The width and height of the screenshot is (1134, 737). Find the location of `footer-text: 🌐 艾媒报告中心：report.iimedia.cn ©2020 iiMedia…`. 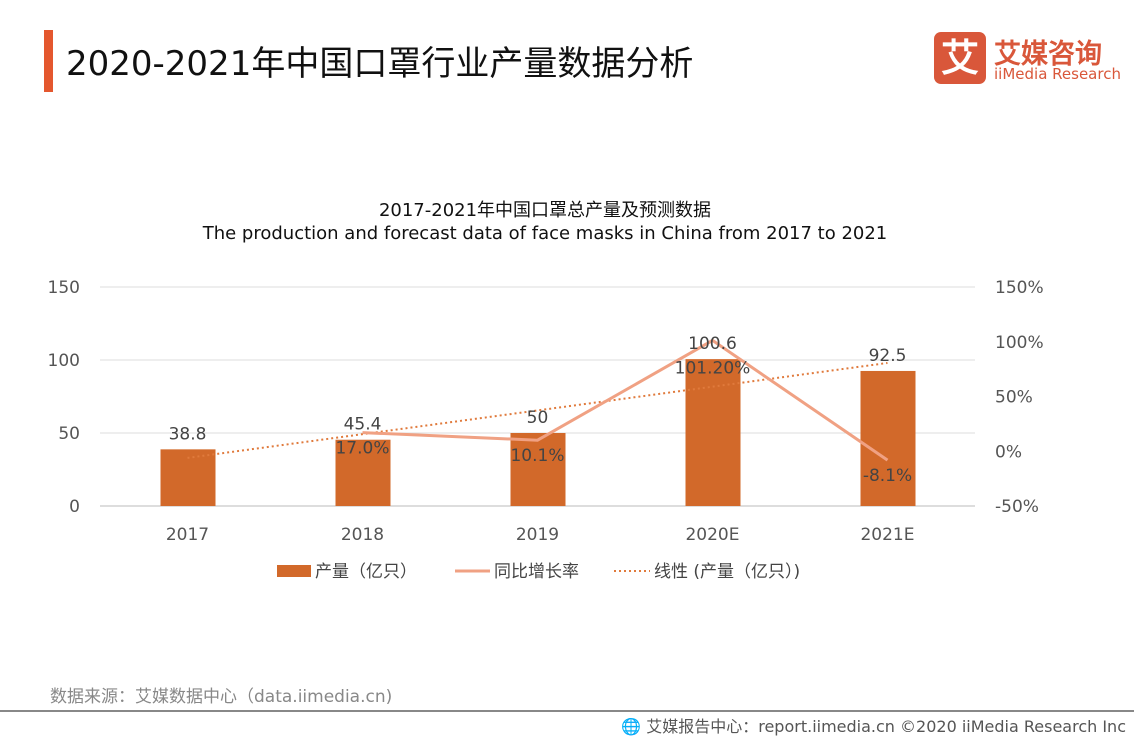

footer-text: 🌐 艾媒报告中心：report.iimedia.cn ©2020 iiMedia… is located at coordinates (873, 725).